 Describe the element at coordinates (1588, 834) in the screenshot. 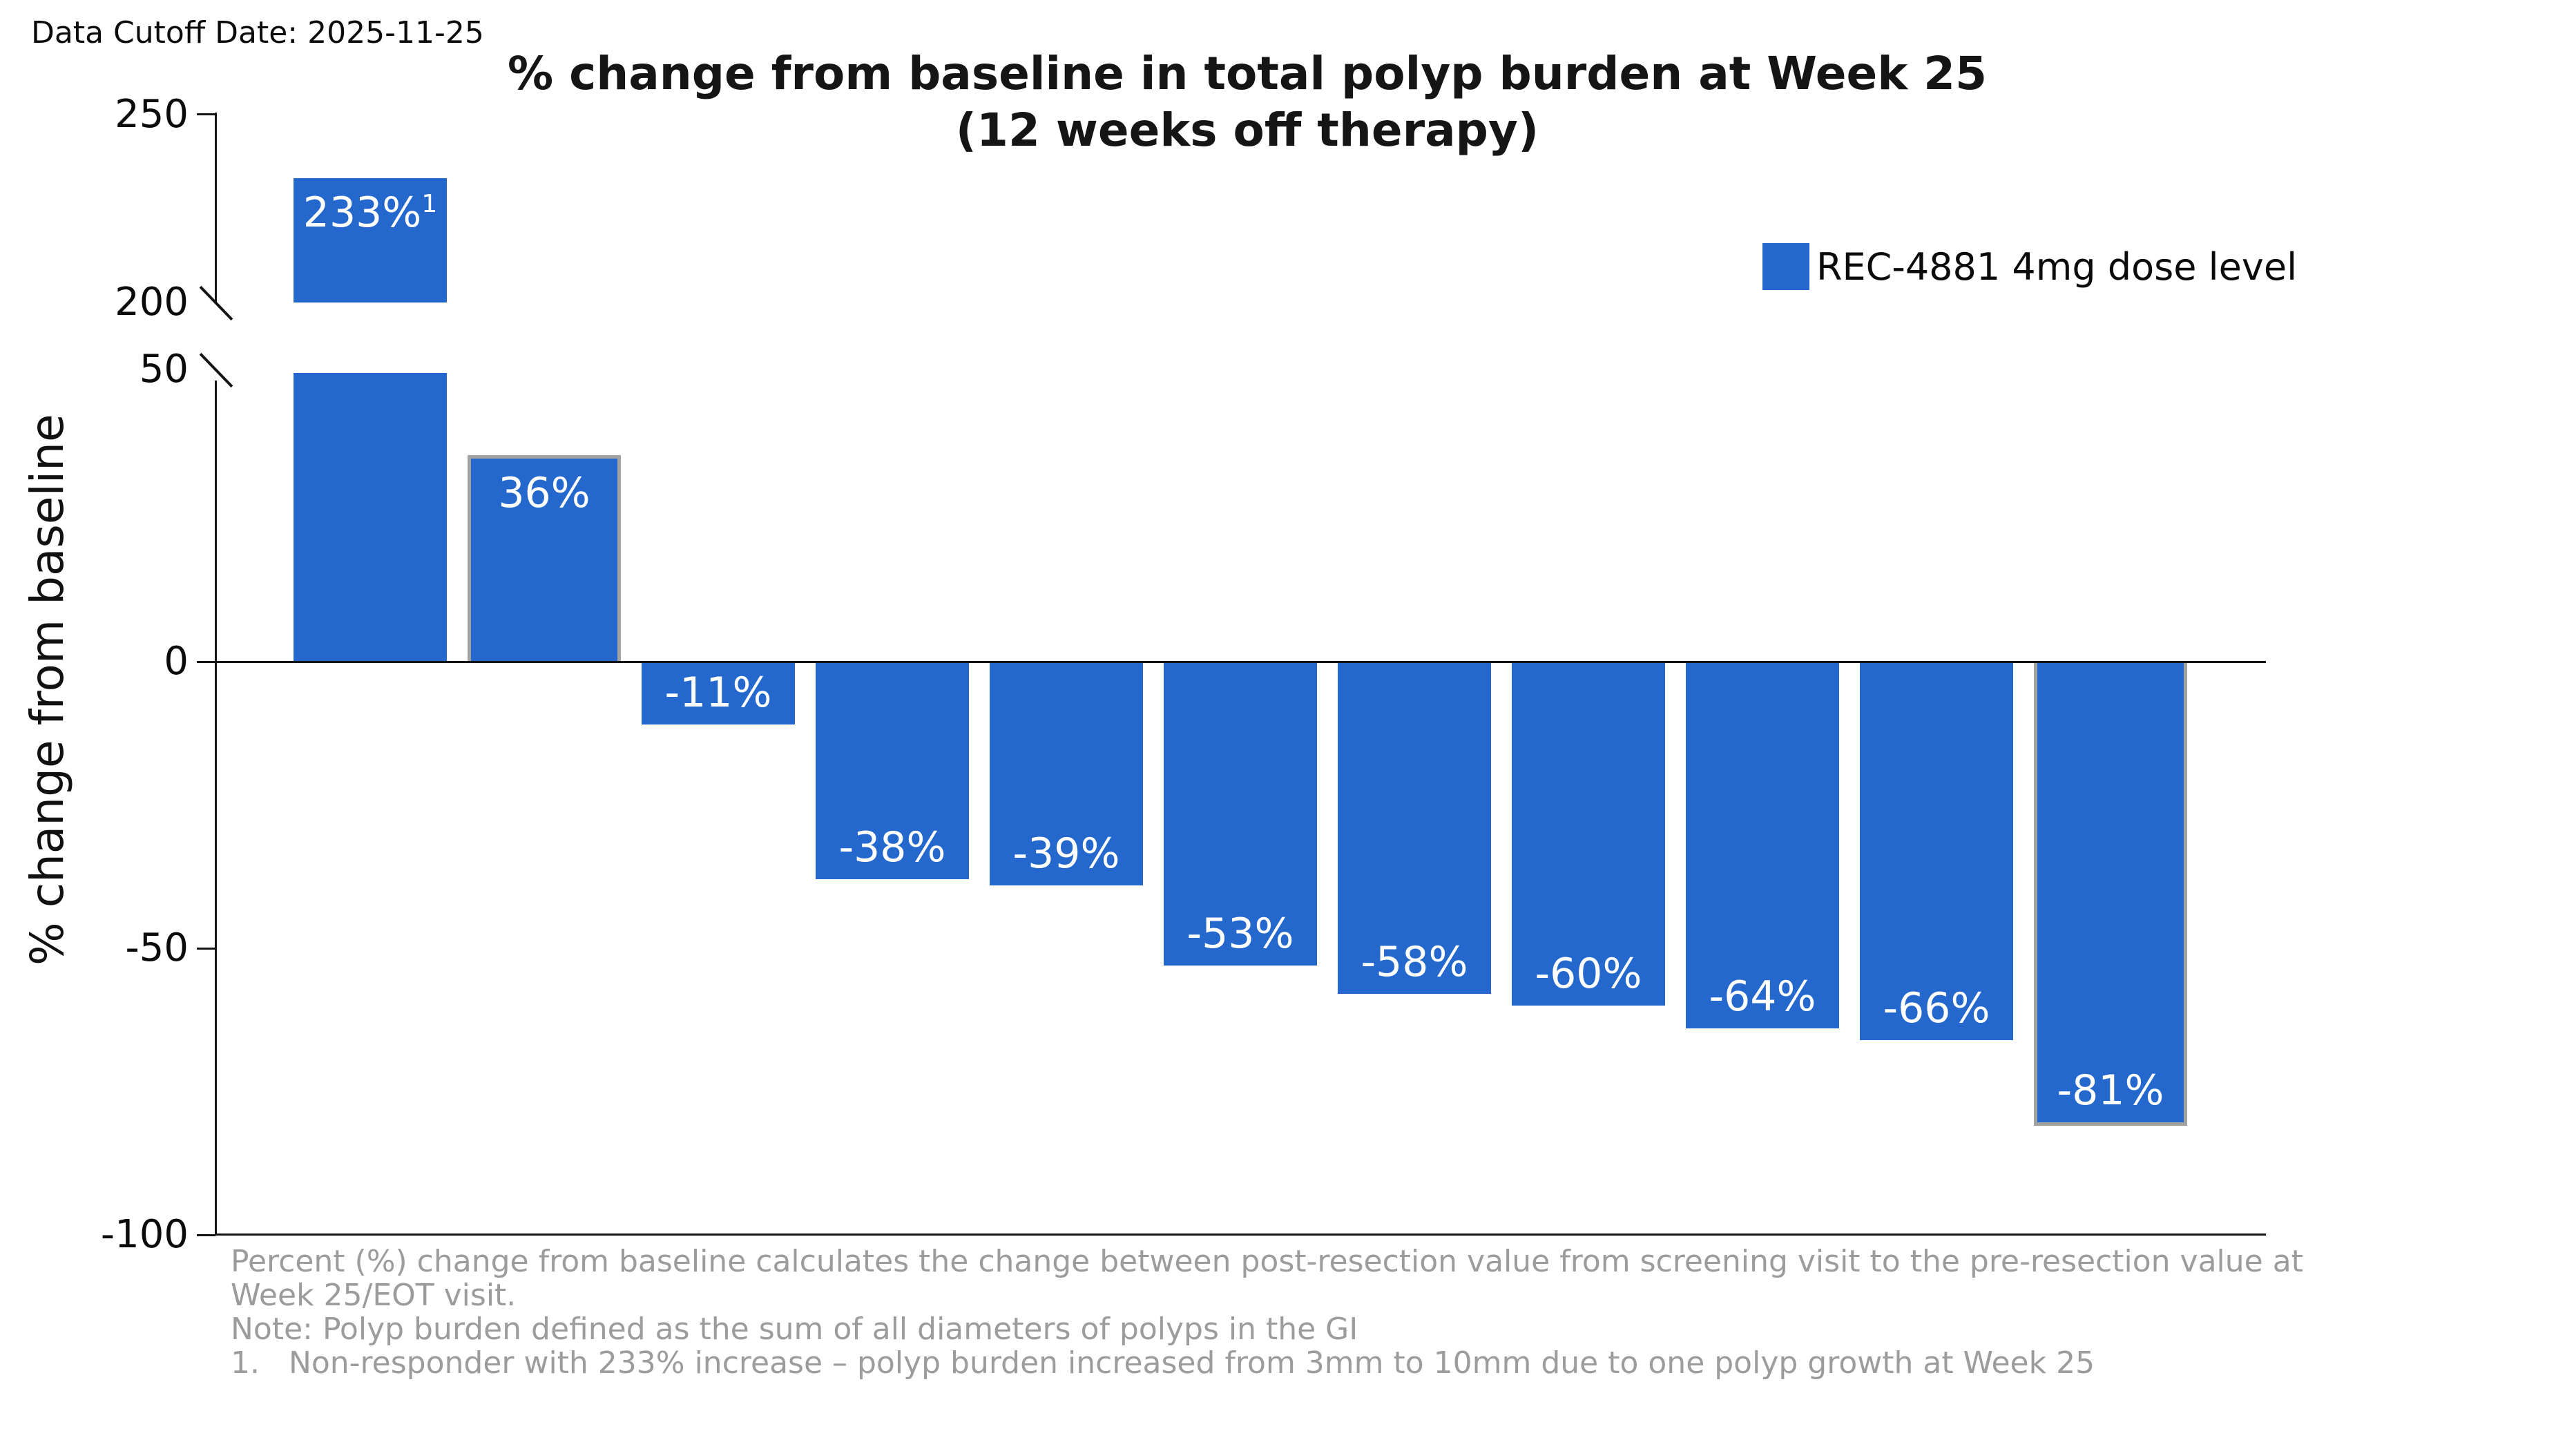

I see `bar-8: -60%` at that location.